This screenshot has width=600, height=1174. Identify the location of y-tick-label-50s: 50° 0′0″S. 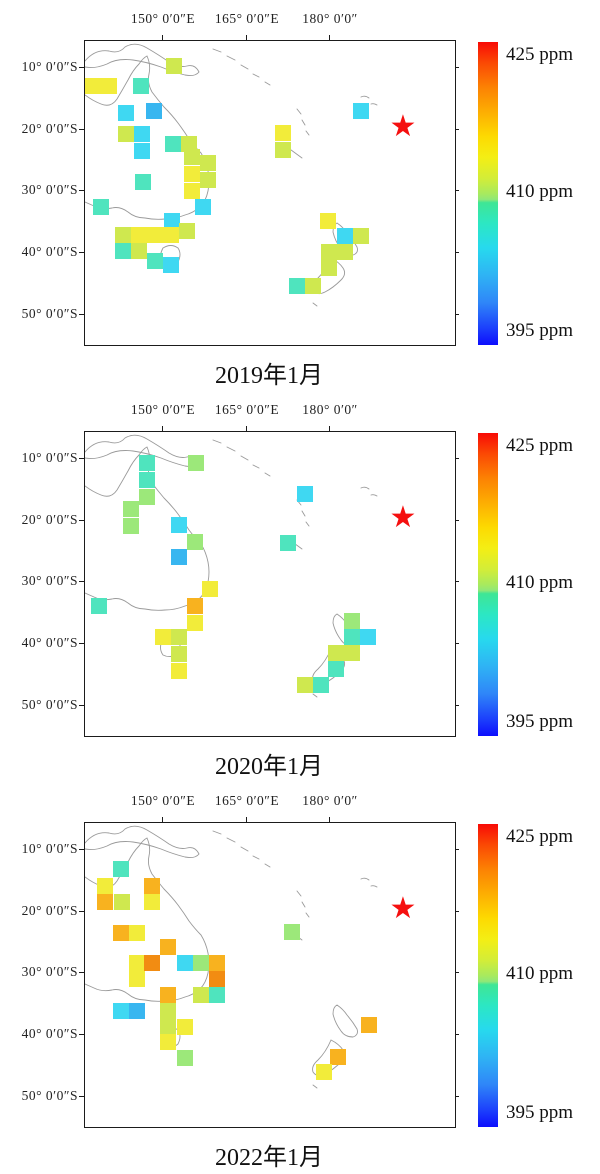
(49, 704).